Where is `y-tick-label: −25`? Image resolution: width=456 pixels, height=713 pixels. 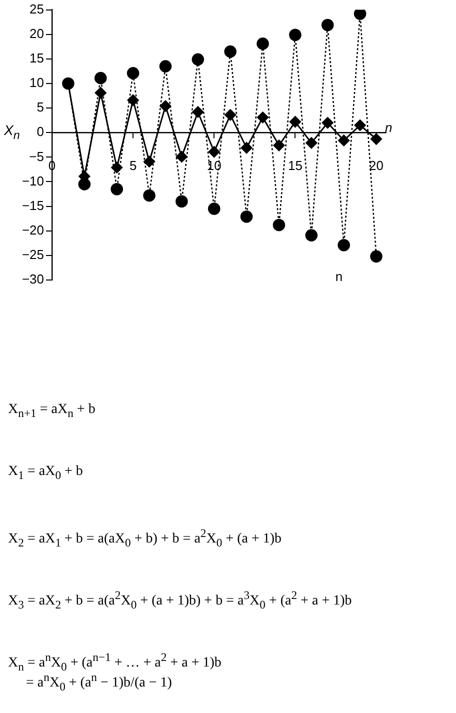
y-tick-label: −25 is located at coordinates (33, 254).